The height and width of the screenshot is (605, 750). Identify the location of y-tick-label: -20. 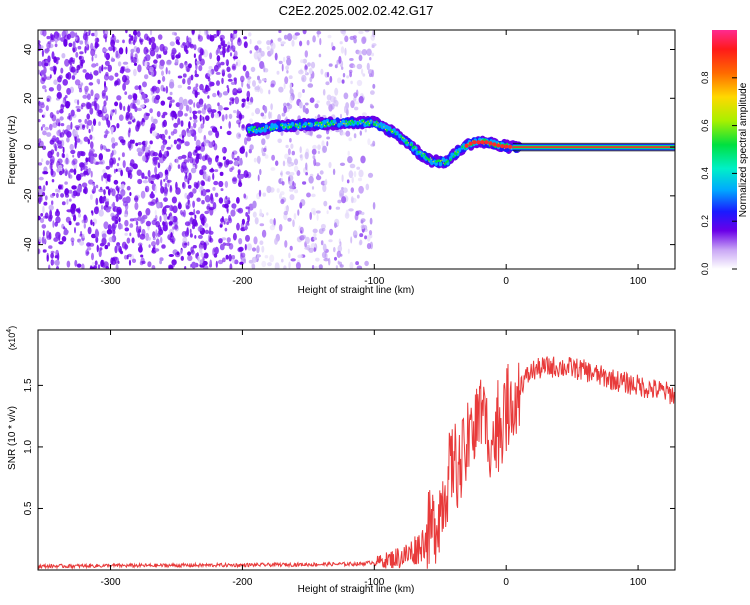
(28, 195).